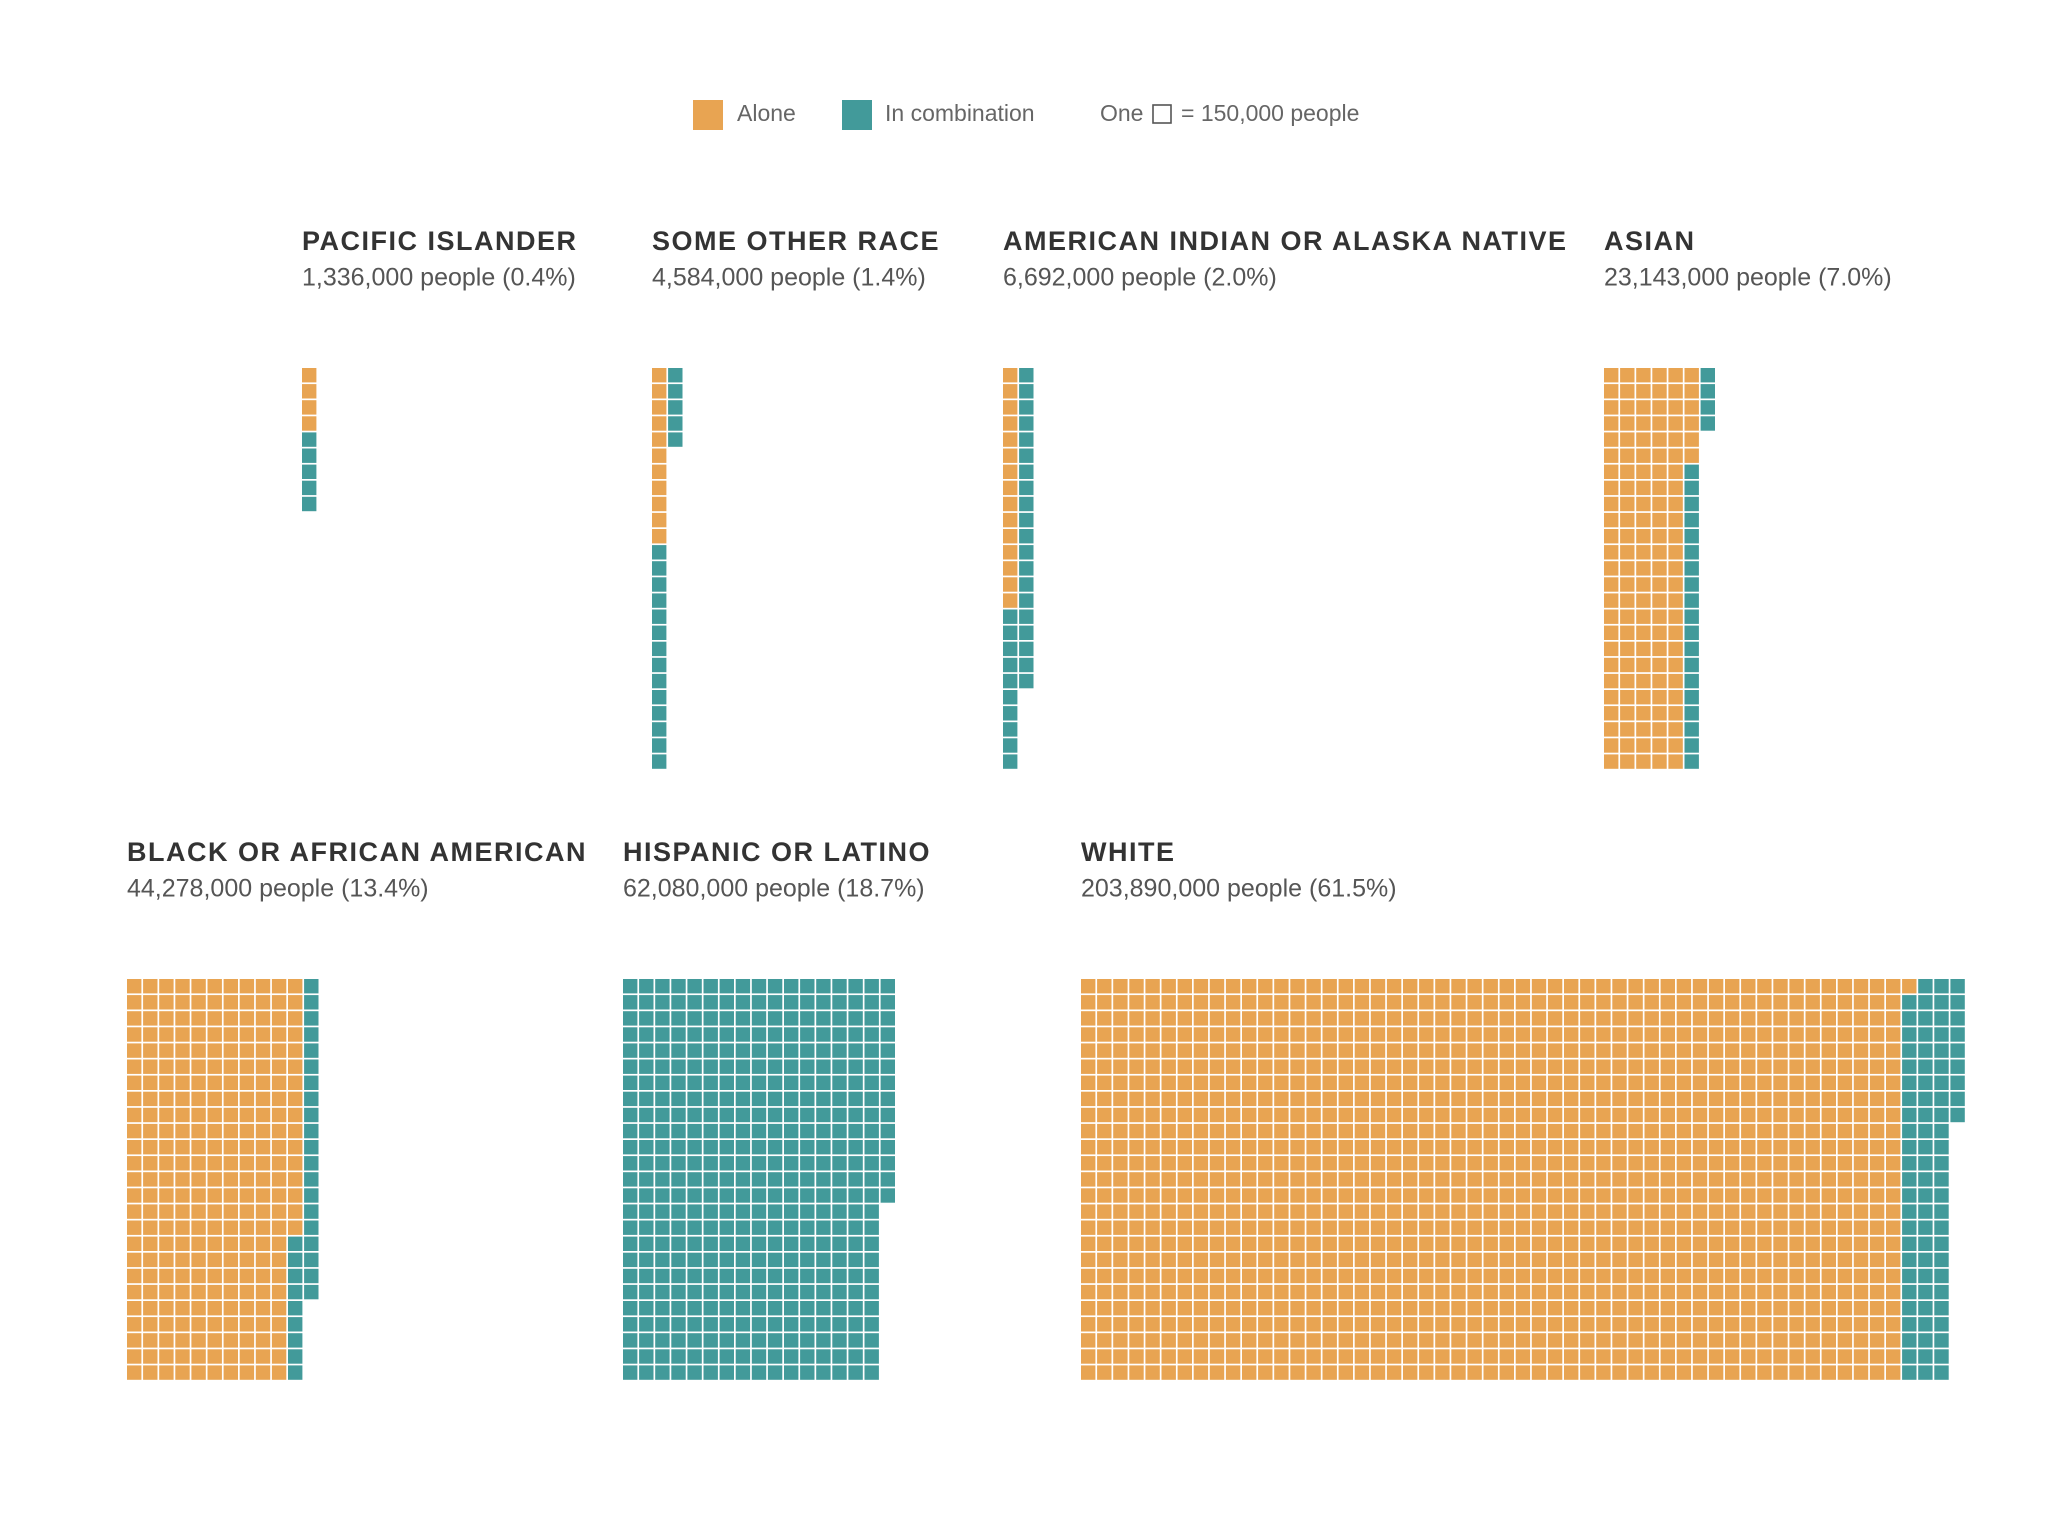 This screenshot has width=2050, height=1537. What do you see at coordinates (1121, 113) in the screenshot?
I see `legend-unit-prefix: One` at bounding box center [1121, 113].